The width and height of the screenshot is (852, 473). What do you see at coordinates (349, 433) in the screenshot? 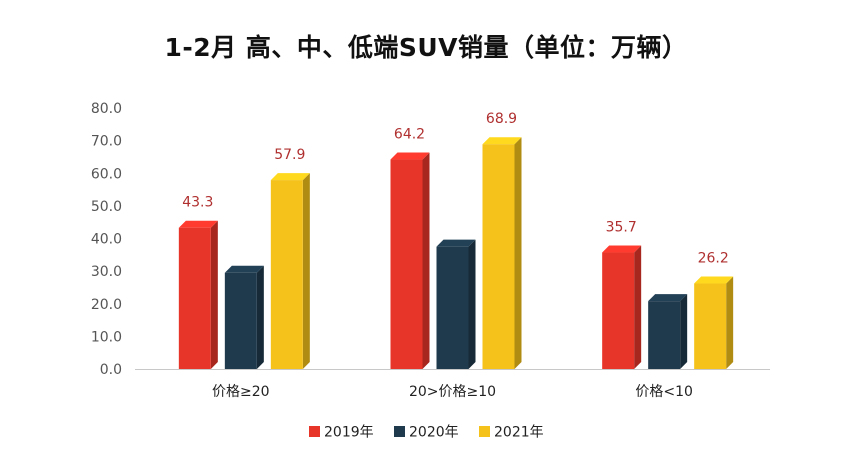
I see `legend-label: 2019年` at bounding box center [349, 433].